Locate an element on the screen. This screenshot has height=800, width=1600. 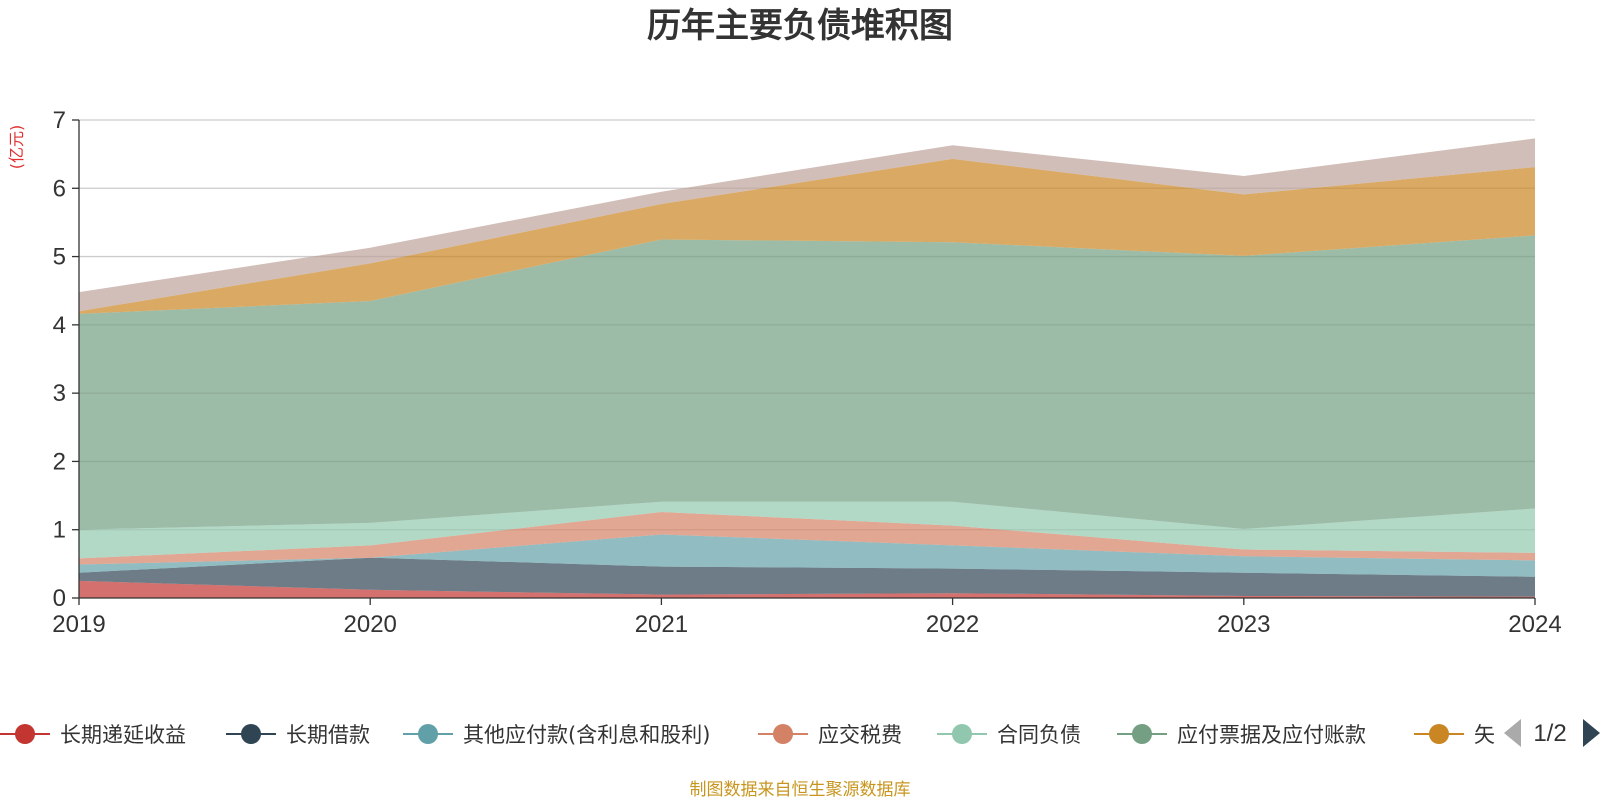
y-tick-label: 6 is located at coordinates (59, 188).